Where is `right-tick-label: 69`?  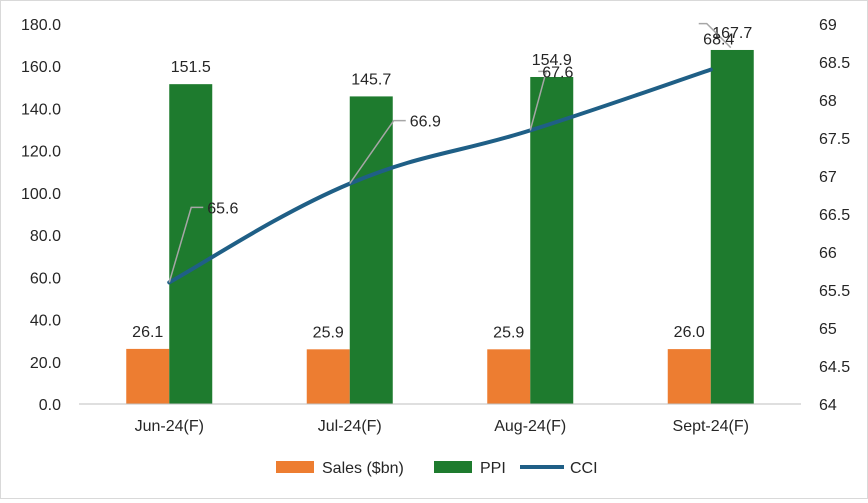
right-tick-label: 69 is located at coordinates (828, 25).